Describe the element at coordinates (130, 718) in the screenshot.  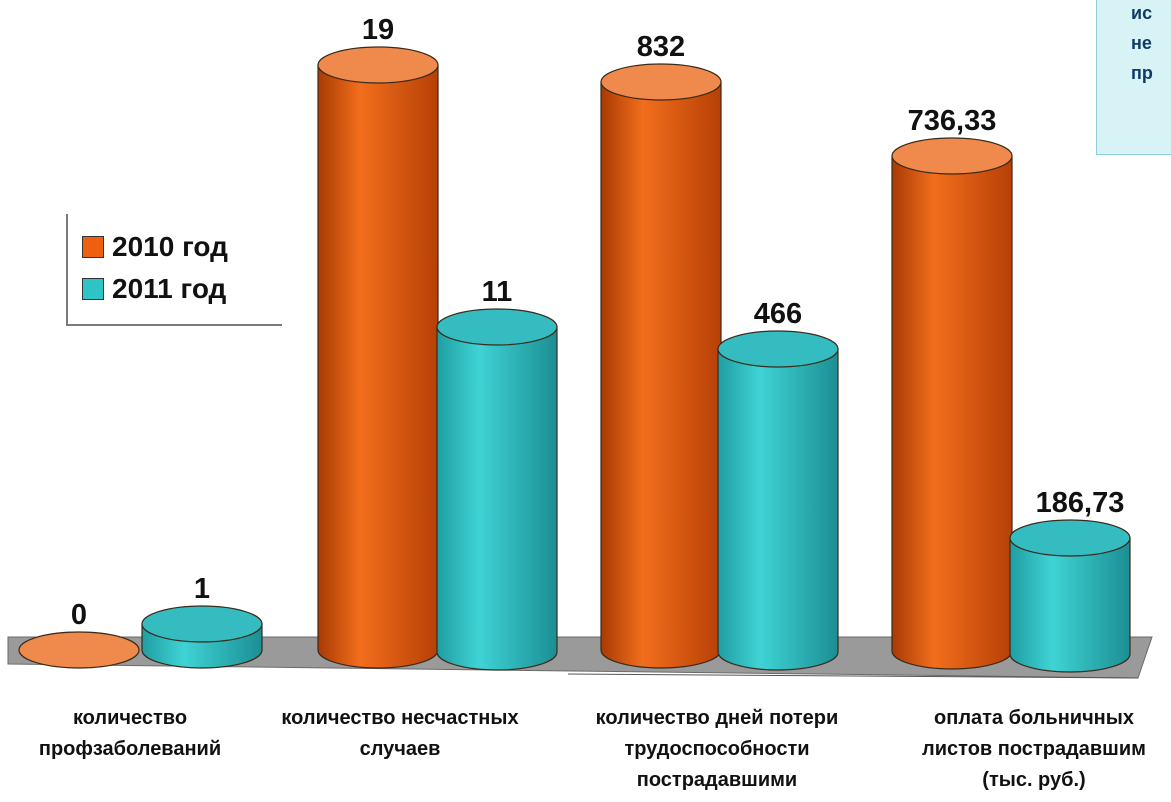
I see `category-label-line: количество` at that location.